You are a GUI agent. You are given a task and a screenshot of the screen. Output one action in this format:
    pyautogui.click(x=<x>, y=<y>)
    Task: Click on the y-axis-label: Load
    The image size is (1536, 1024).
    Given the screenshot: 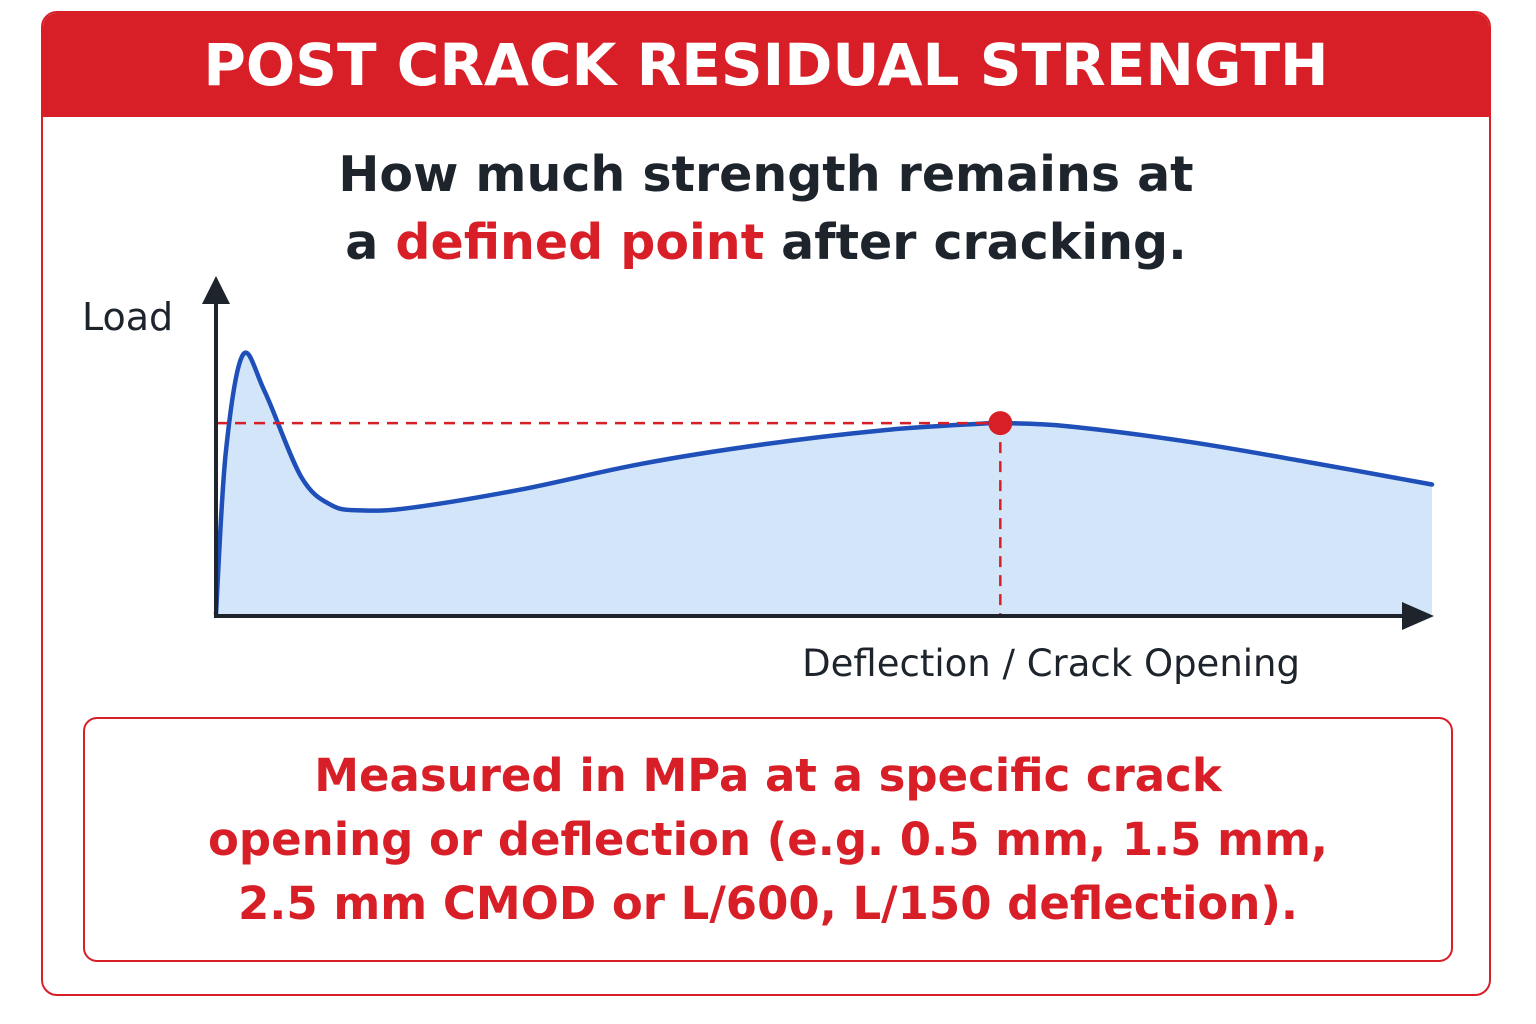 What is the action you would take?
    pyautogui.click(x=127, y=317)
    